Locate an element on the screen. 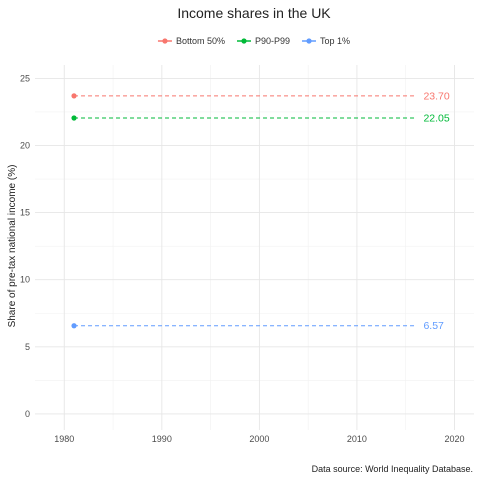 The image size is (480, 480). data-label-2: 6.57 is located at coordinates (433, 326).